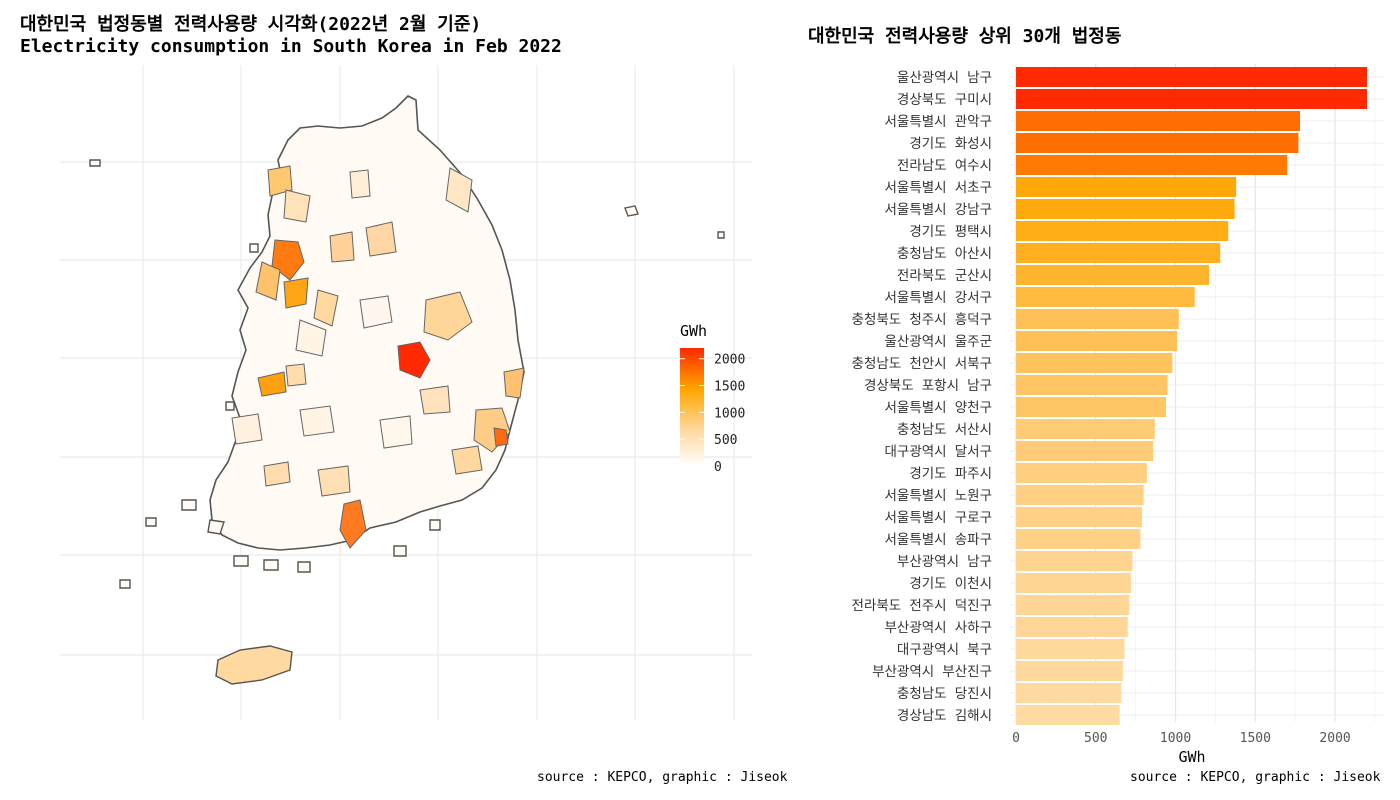  Describe the element at coordinates (944, 254) in the screenshot. I see `bar-category-label: 충청남도 아산시` at that location.